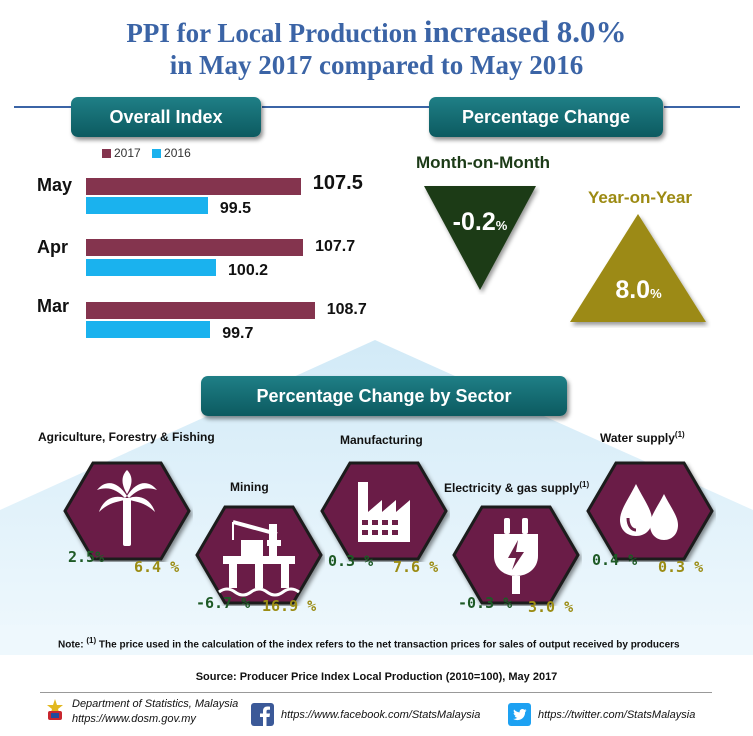 This screenshot has height=736, width=753. I want to click on overall-index-banner: Overall Index, so click(166, 117).